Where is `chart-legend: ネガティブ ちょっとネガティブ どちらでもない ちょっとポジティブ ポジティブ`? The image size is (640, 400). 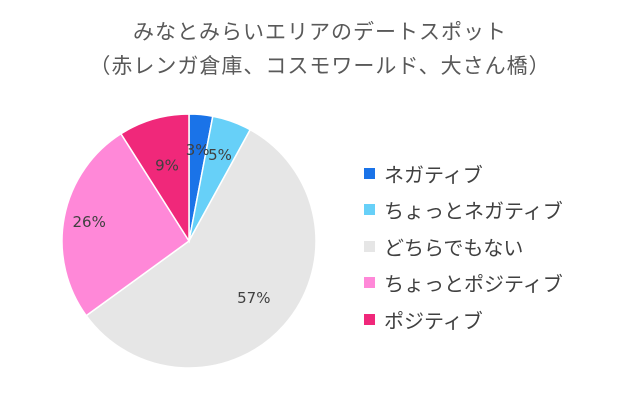
chart-legend: ネガティブ ちょっとネガティブ どちらでもない ちょっとポジティブ ポジティブ is located at coordinates (463, 246).